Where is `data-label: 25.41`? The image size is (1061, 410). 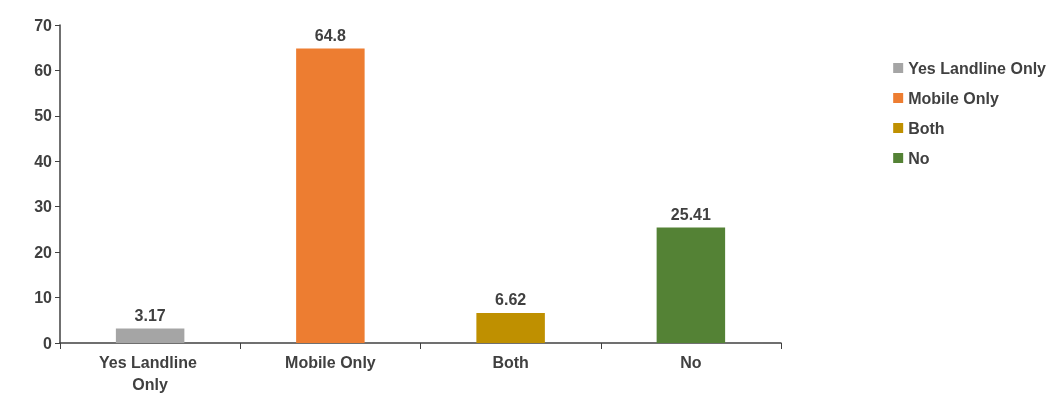
data-label: 25.41 is located at coordinates (690, 215).